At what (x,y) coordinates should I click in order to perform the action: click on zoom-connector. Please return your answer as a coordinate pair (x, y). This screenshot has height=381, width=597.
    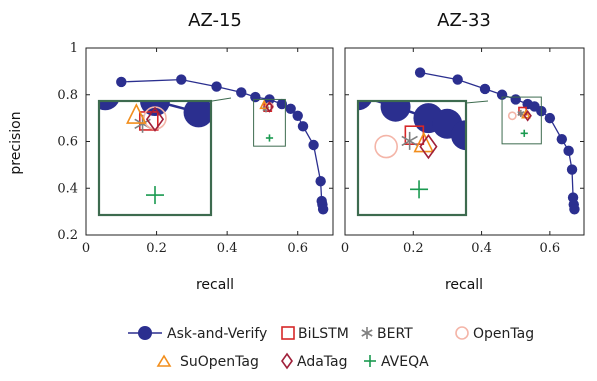
    Looking at the image, I should click on (477, 102).